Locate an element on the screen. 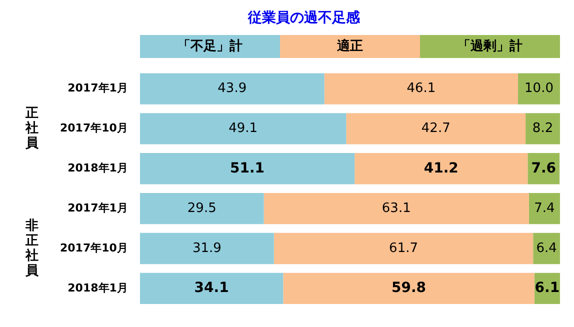 This screenshot has width=574, height=327. data-label: 10.0 is located at coordinates (539, 88).